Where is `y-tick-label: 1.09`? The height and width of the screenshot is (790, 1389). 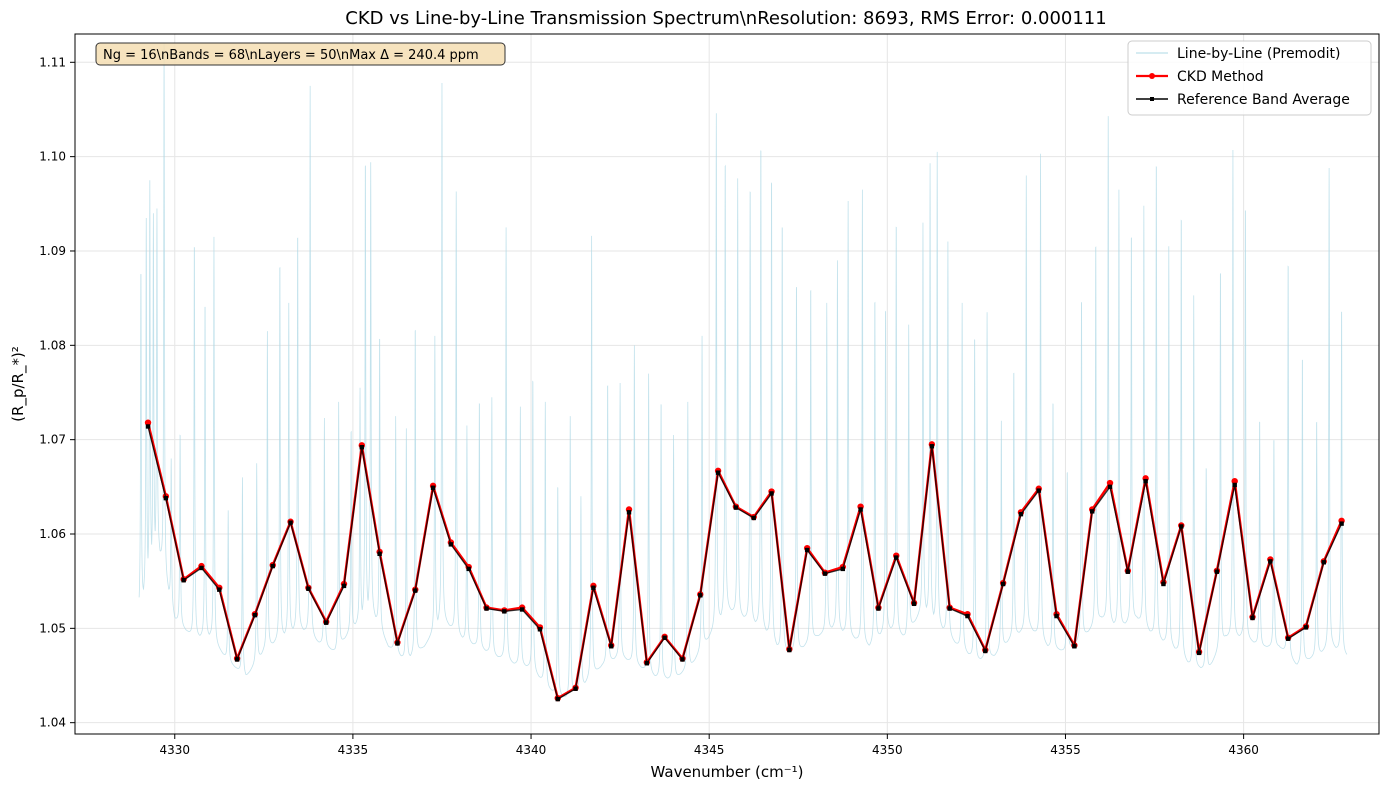
y-tick-label: 1.09 is located at coordinates (52, 251).